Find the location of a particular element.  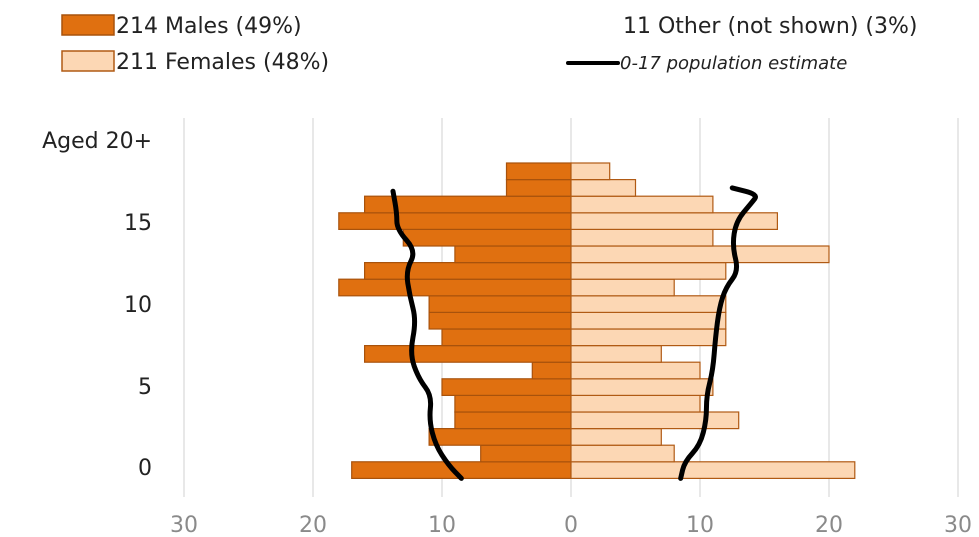

y-tick-label: 10 is located at coordinates (138, 305).